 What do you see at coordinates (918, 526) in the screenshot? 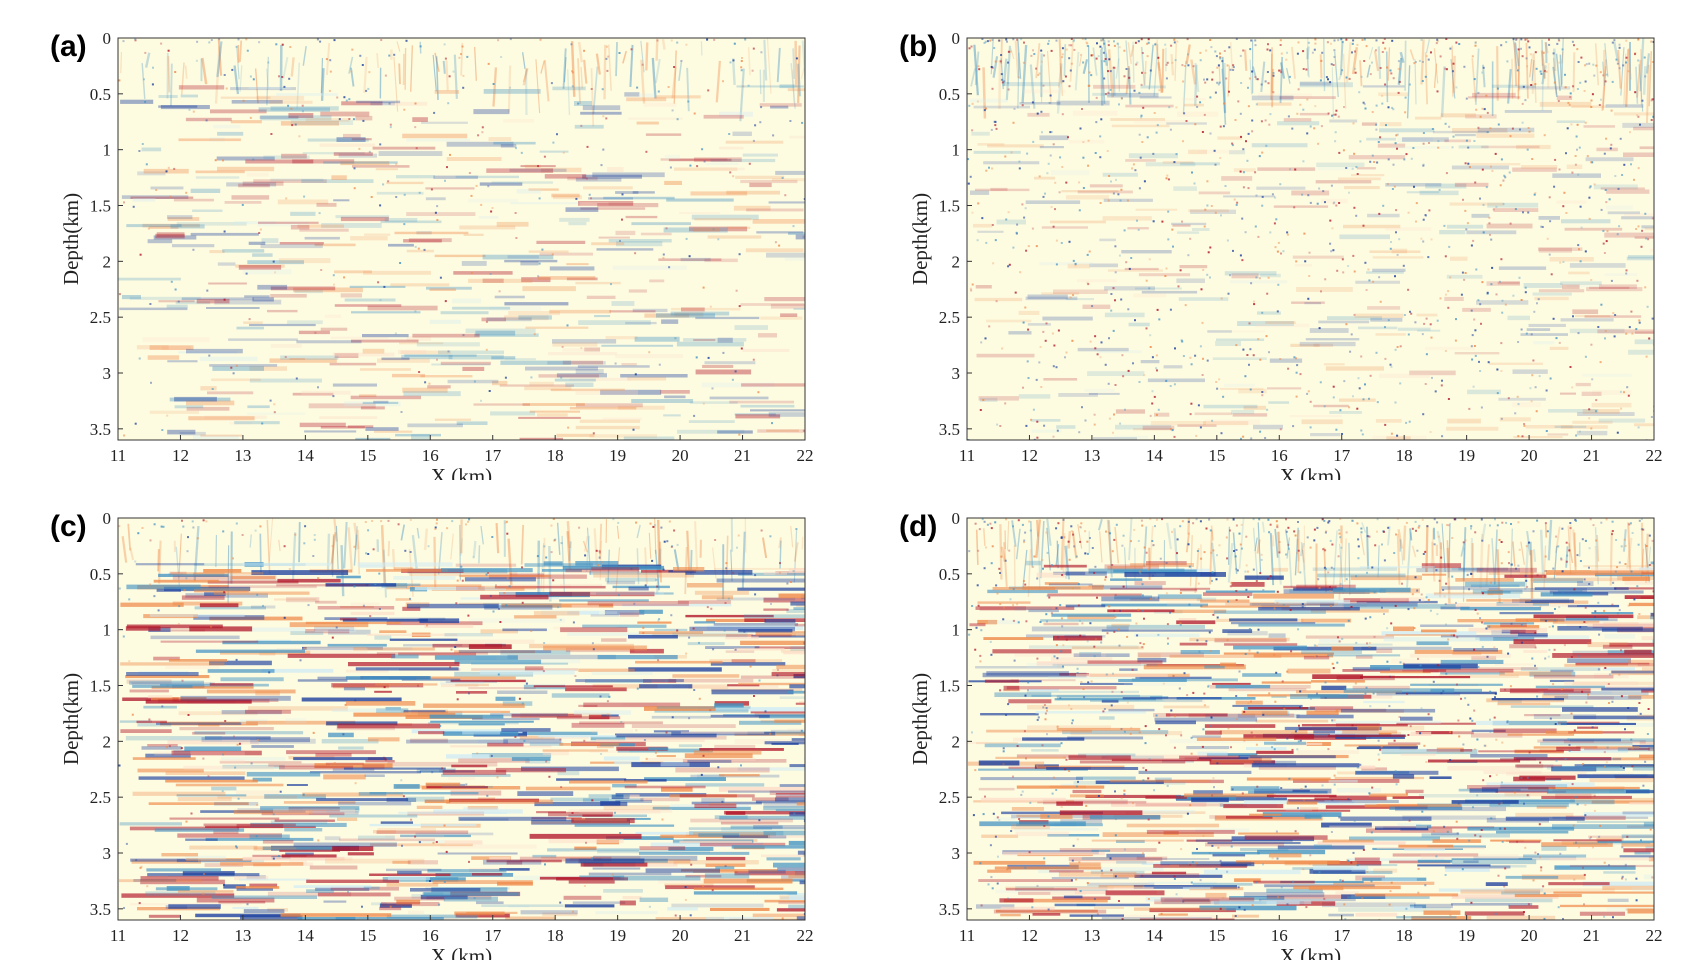
I see `panel-label: (d)` at bounding box center [918, 526].